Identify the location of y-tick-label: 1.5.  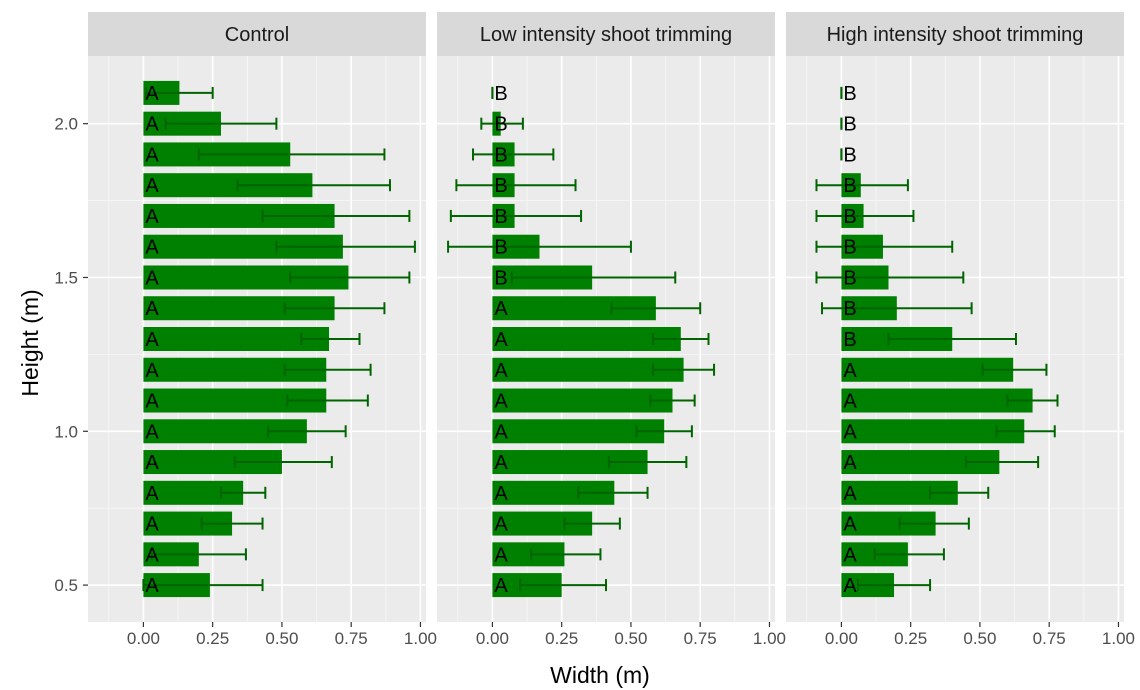
(66, 277).